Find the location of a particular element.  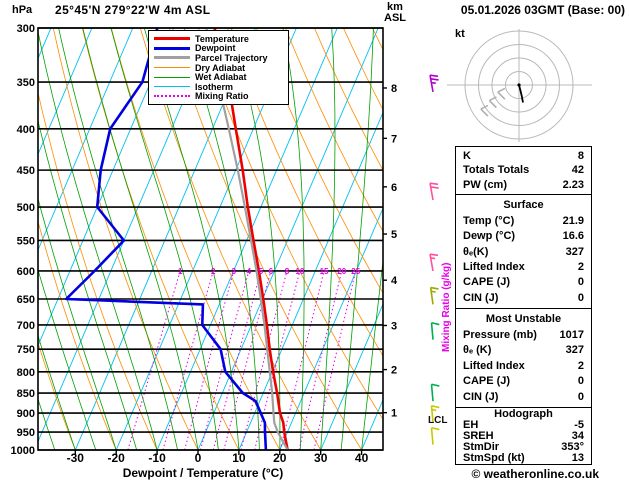

svg-text: 5 is located at coordinates (394, 235).